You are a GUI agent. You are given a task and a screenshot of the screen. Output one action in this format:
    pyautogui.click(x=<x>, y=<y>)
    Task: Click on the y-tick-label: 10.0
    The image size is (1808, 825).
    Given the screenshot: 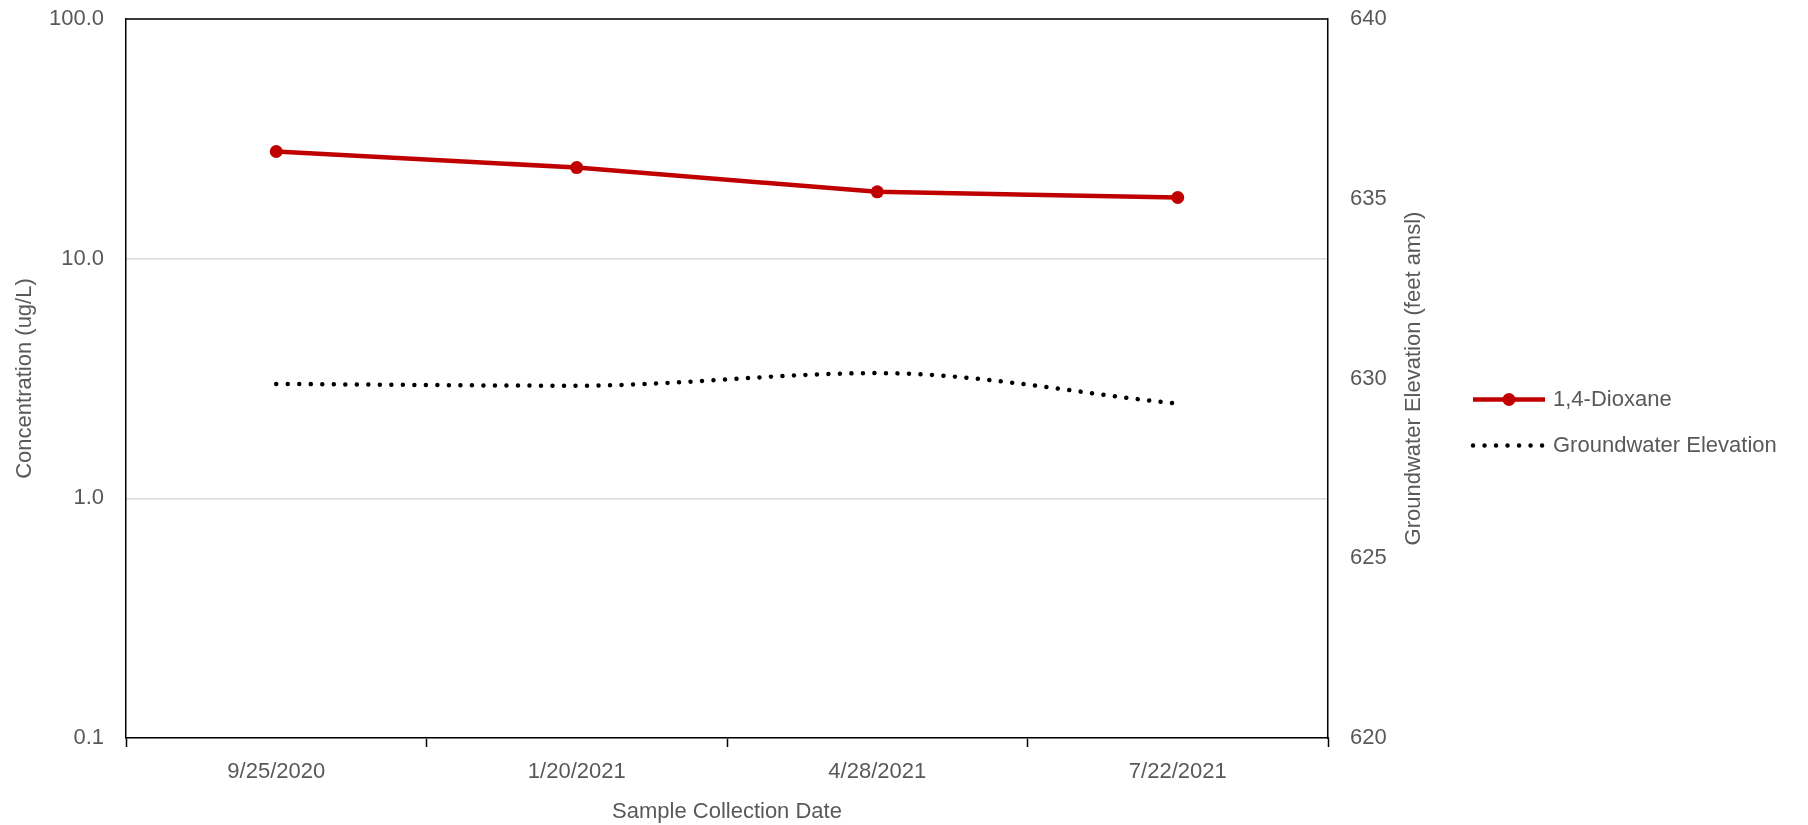 What is the action you would take?
    pyautogui.click(x=82, y=257)
    